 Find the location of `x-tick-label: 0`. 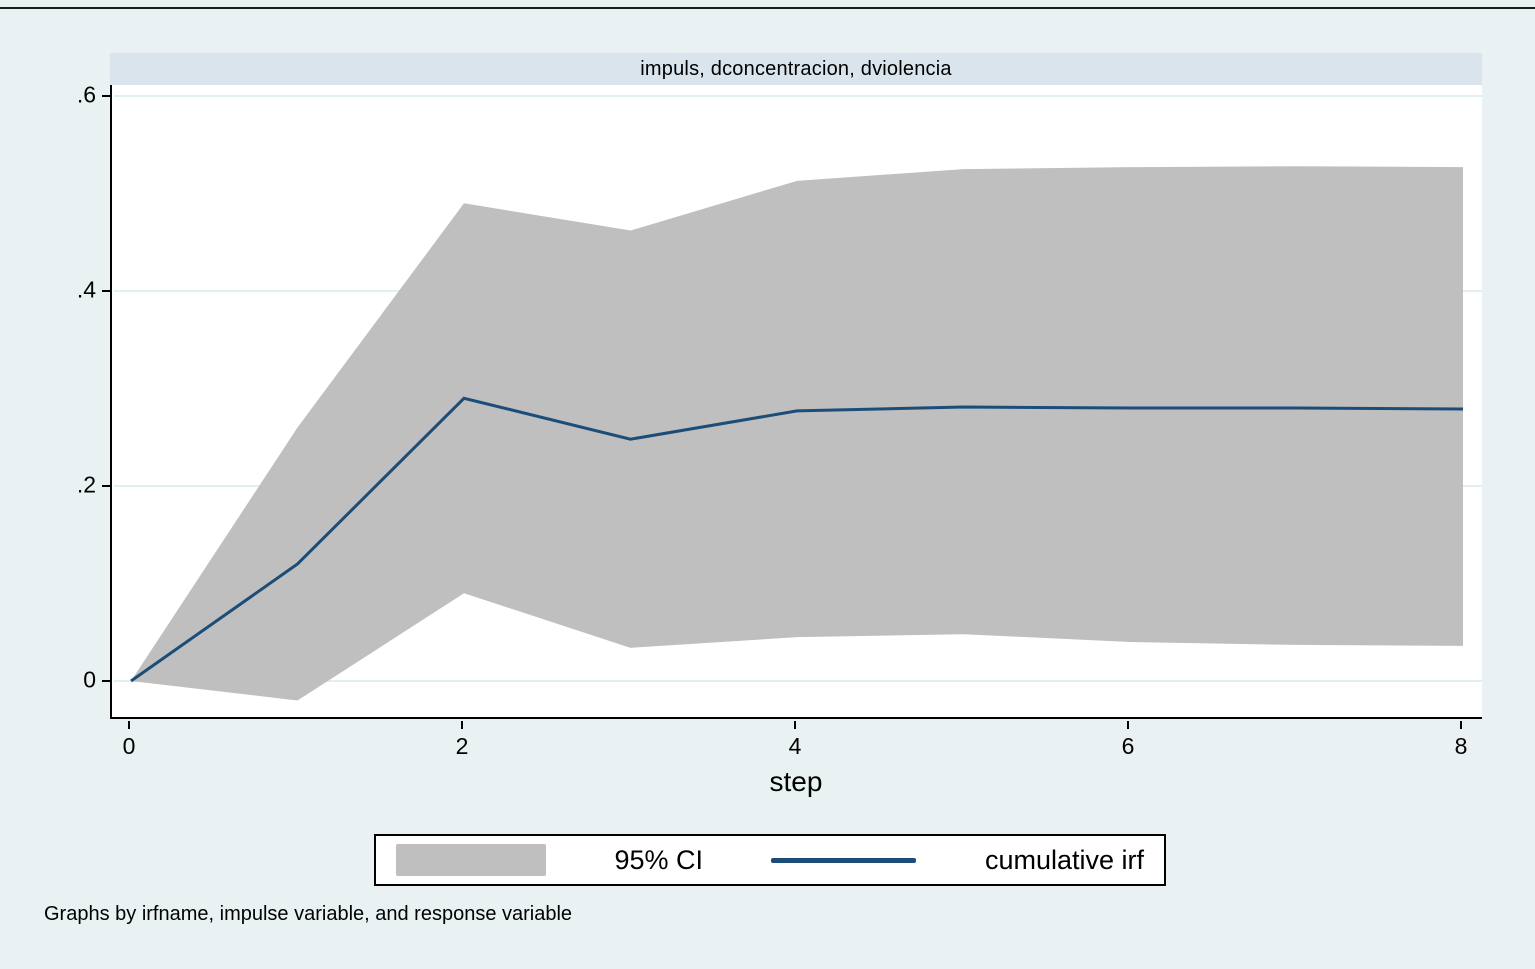

x-tick-label: 0 is located at coordinates (129, 746).